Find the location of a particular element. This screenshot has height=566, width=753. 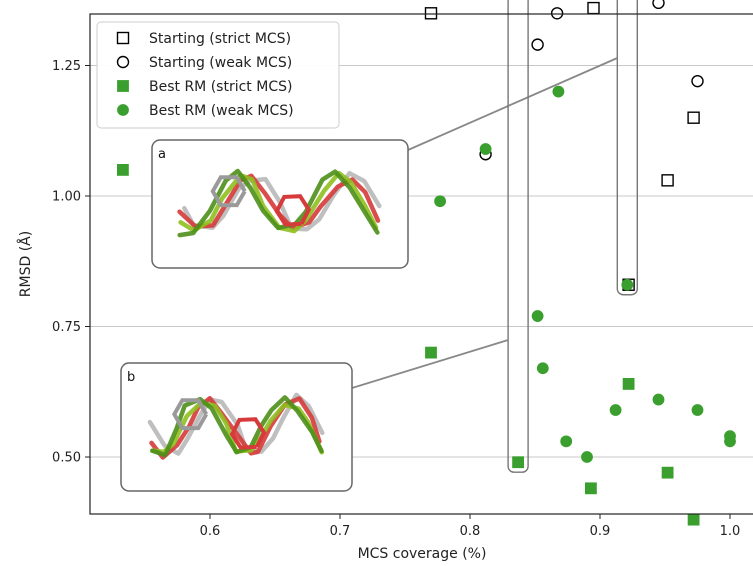

x-axis-label: MCS coverage (%) is located at coordinates (422, 554).